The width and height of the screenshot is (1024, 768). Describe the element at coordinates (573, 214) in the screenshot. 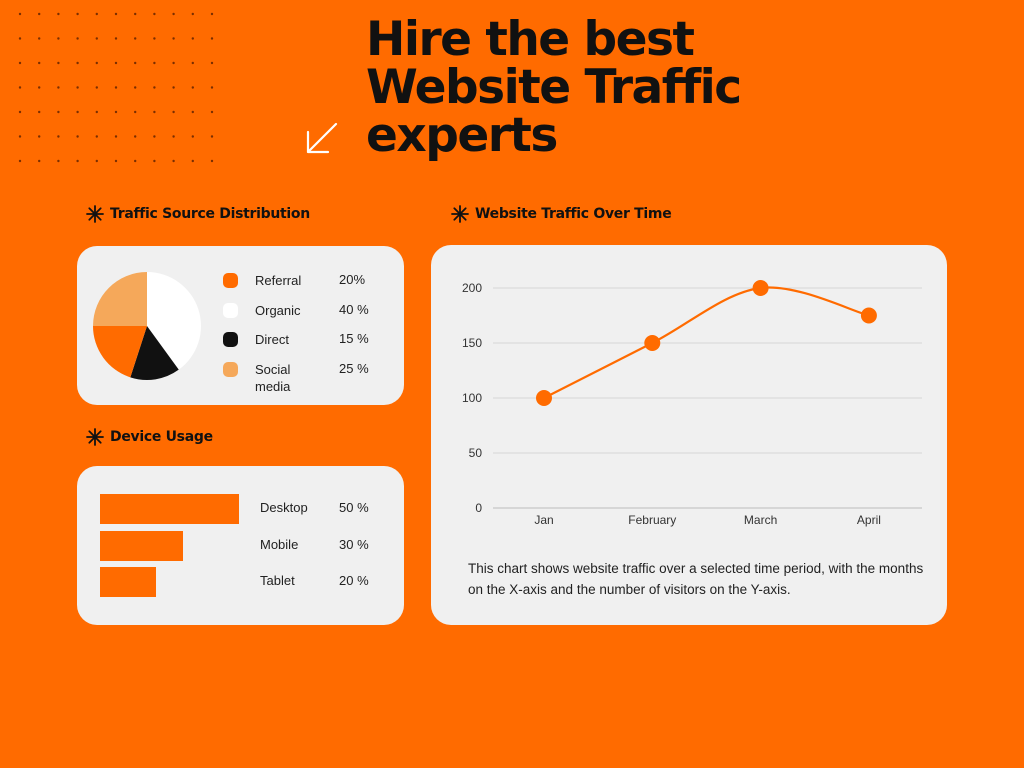

I see `traffic-over-time-title: Website Traffic Over Time` at that location.